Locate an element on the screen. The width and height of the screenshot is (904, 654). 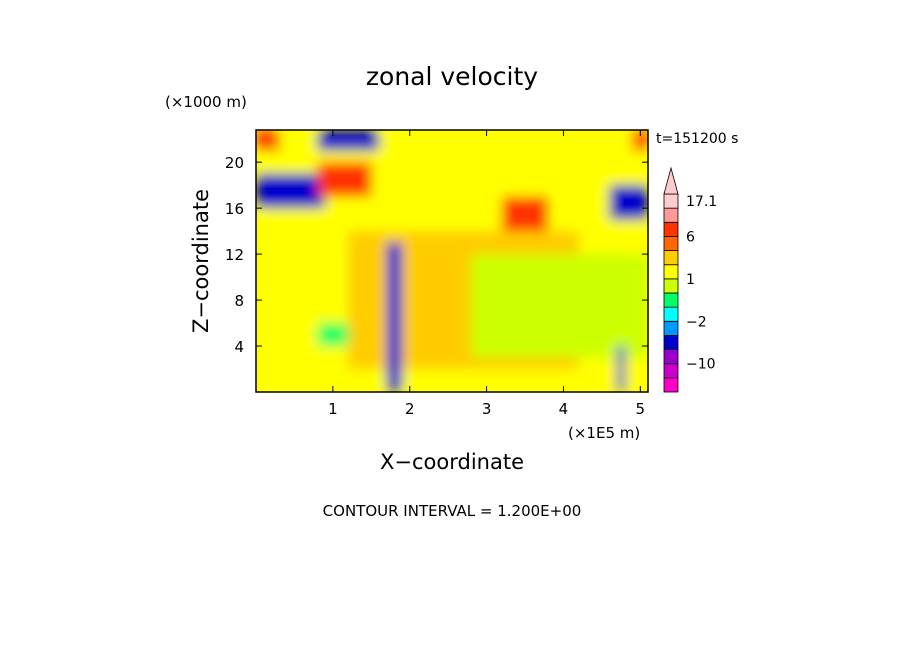
contour-interval-label: CONTOUR INTERVAL = 1.200E+00 is located at coordinates (452, 511).